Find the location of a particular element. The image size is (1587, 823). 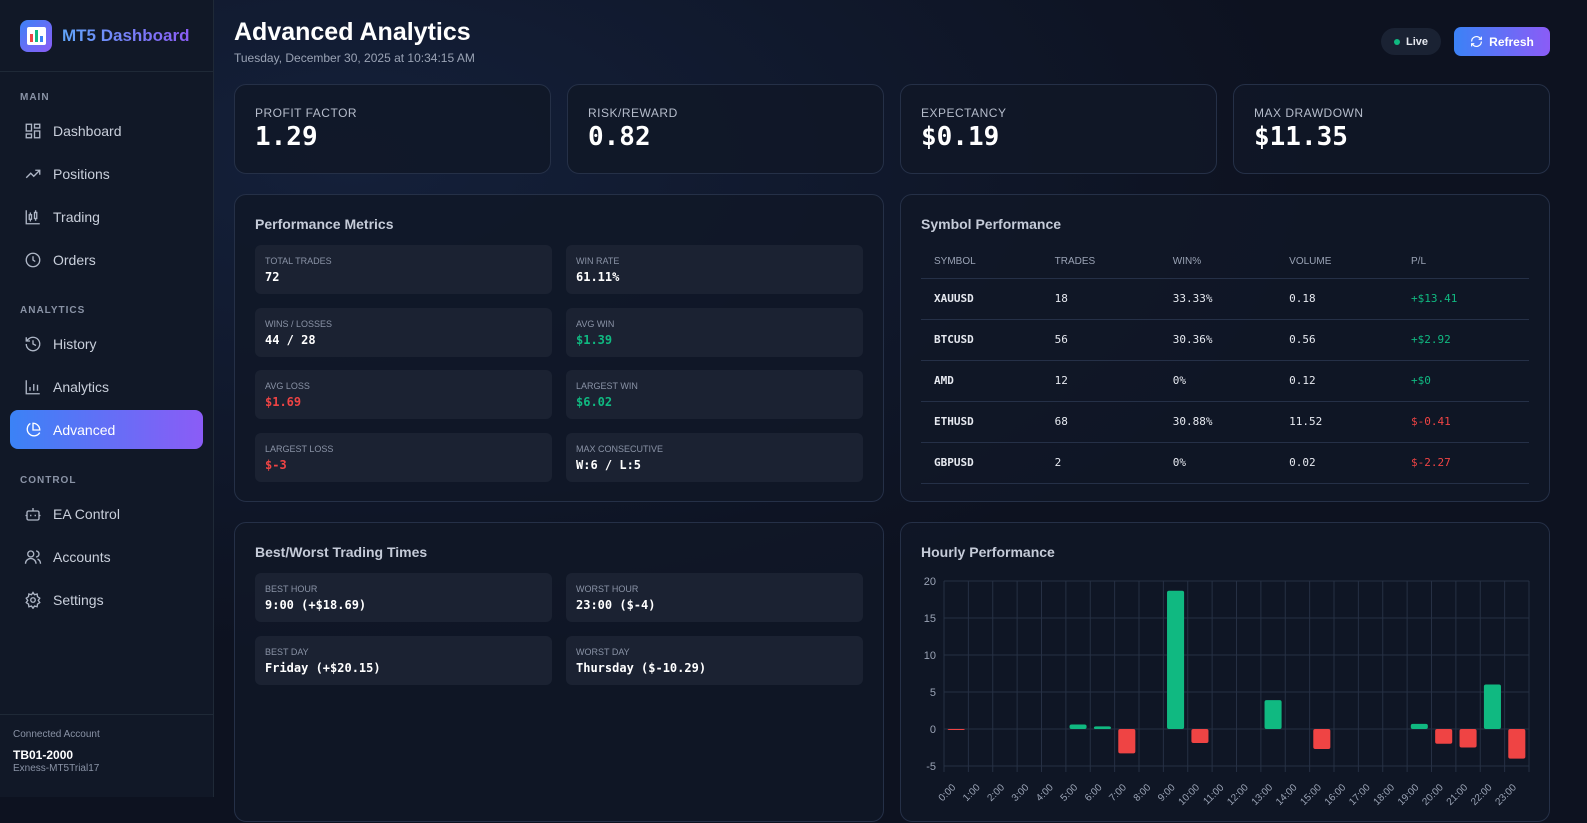

table-cell: 18 is located at coordinates (1100, 299).